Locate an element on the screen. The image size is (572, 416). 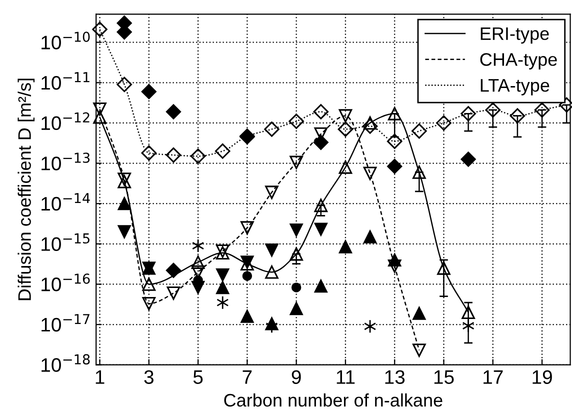
y-tick-label: 10$^{−15}$ is located at coordinates (66, 242).